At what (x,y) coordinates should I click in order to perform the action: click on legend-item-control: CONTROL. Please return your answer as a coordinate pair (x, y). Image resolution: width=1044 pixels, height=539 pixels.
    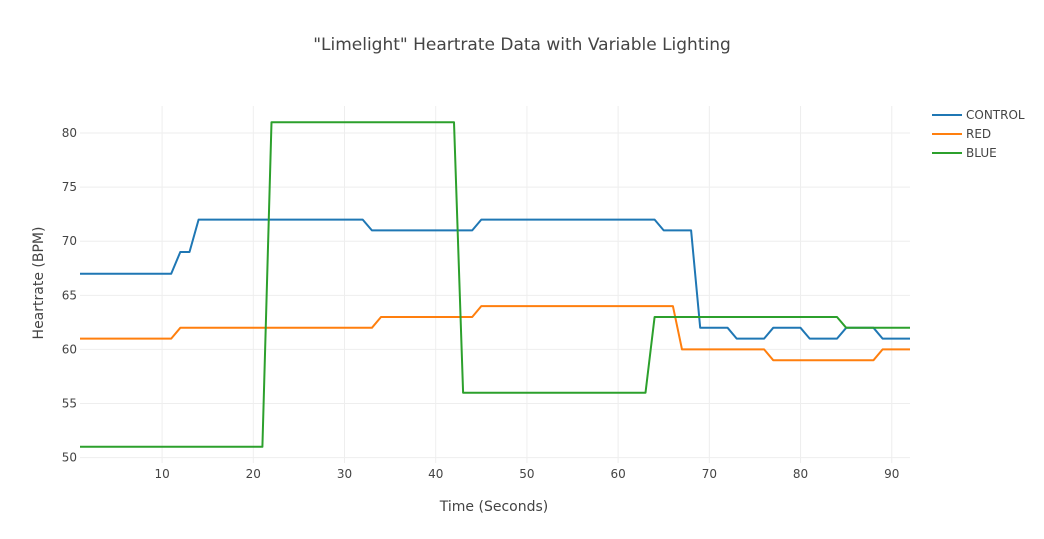
    Looking at the image, I should click on (978, 115).